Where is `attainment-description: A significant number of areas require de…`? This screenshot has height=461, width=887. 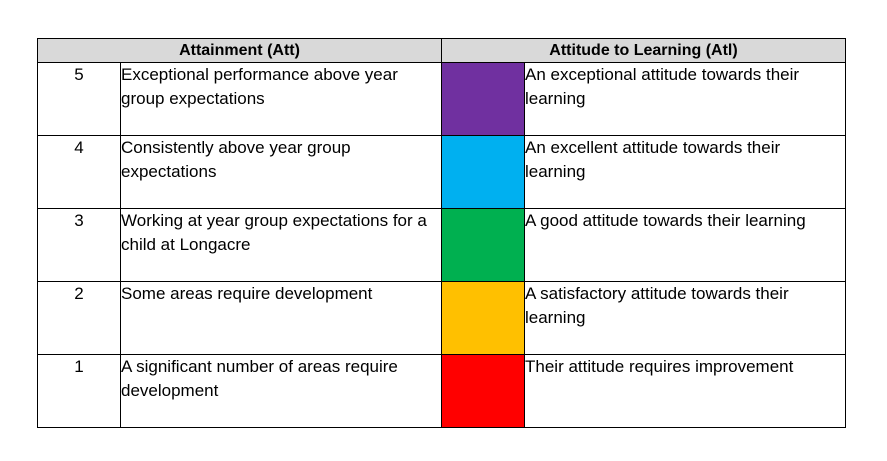 attainment-description: A significant number of areas require de… is located at coordinates (281, 391).